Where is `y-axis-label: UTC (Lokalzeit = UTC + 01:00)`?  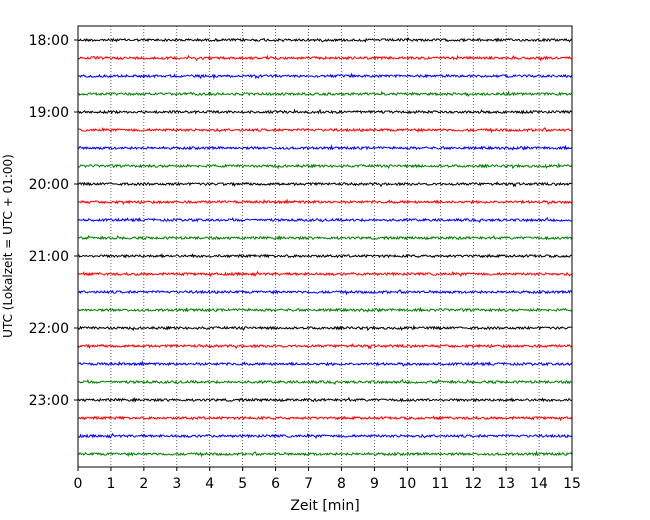 y-axis-label: UTC (Lokalzeit = UTC + 01:00) is located at coordinates (8, 246).